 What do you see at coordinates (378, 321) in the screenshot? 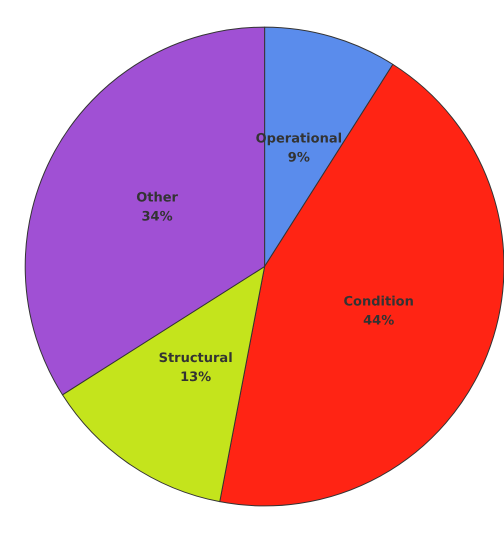
I see `data-label: 44%` at bounding box center [378, 321].